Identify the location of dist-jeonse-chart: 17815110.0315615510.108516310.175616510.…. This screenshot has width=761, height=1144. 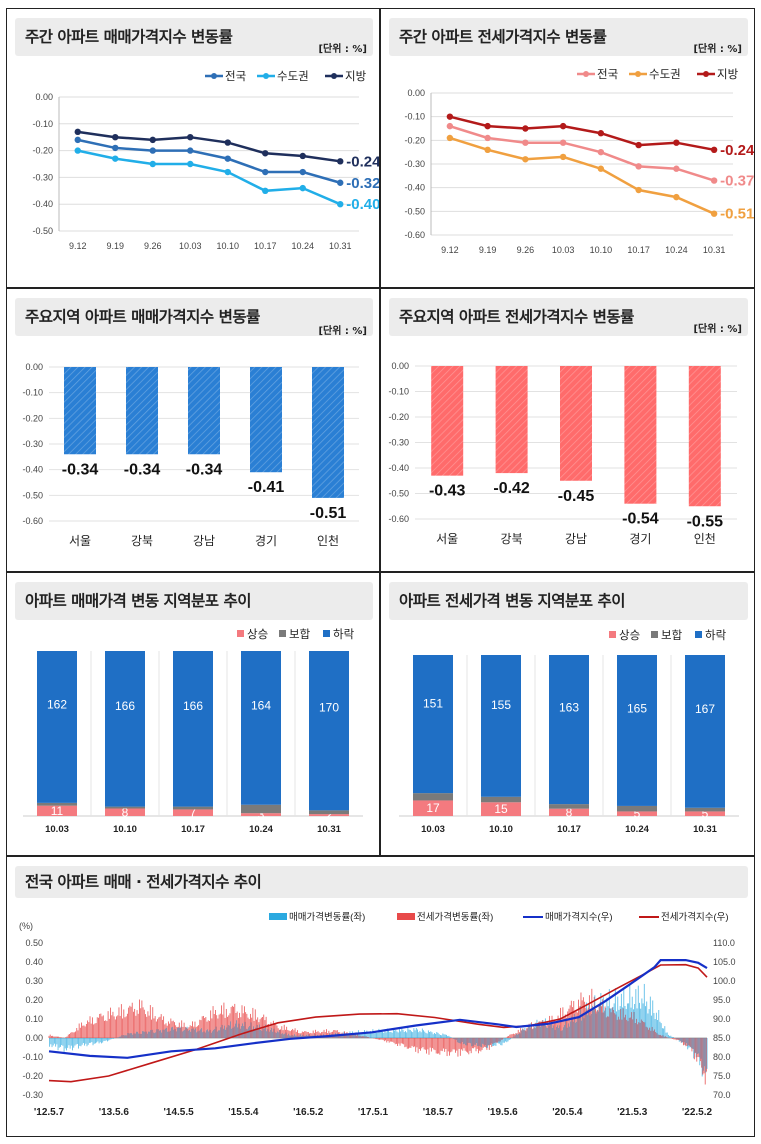
(569, 731).